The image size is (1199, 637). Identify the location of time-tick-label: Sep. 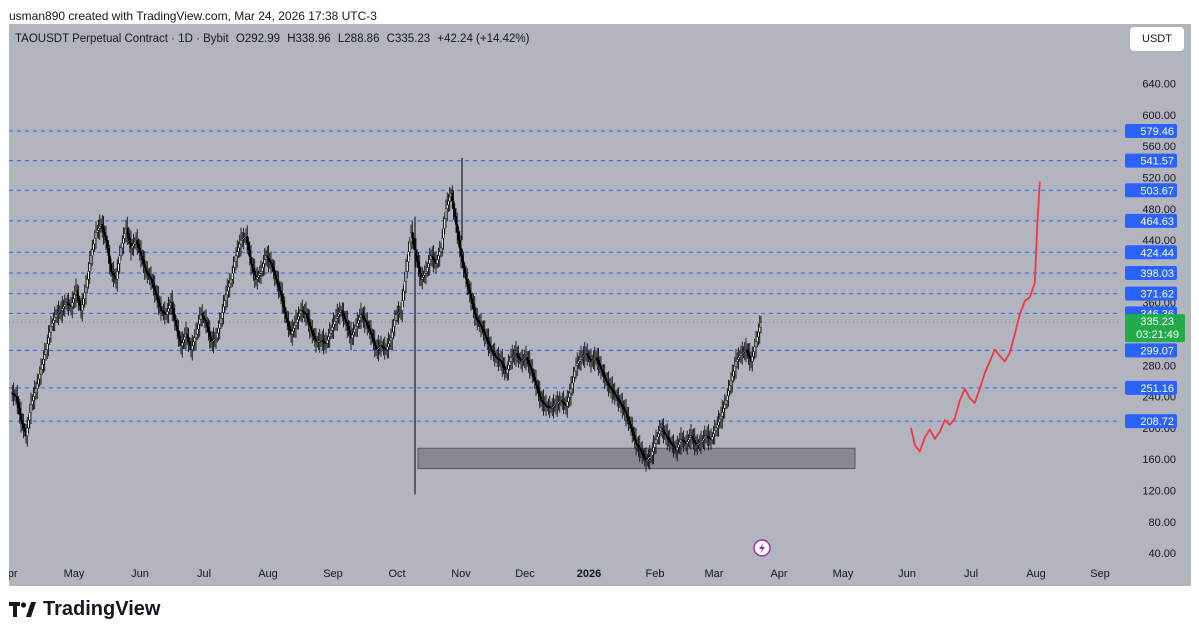
(333, 574).